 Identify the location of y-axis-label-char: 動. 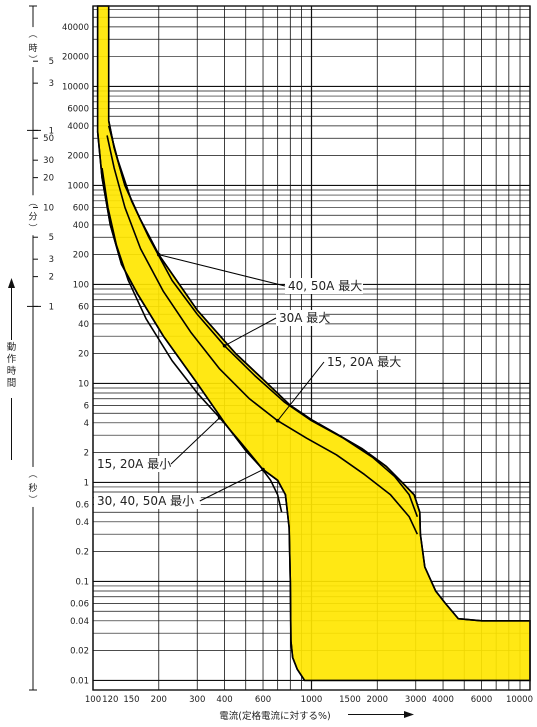
(12, 347).